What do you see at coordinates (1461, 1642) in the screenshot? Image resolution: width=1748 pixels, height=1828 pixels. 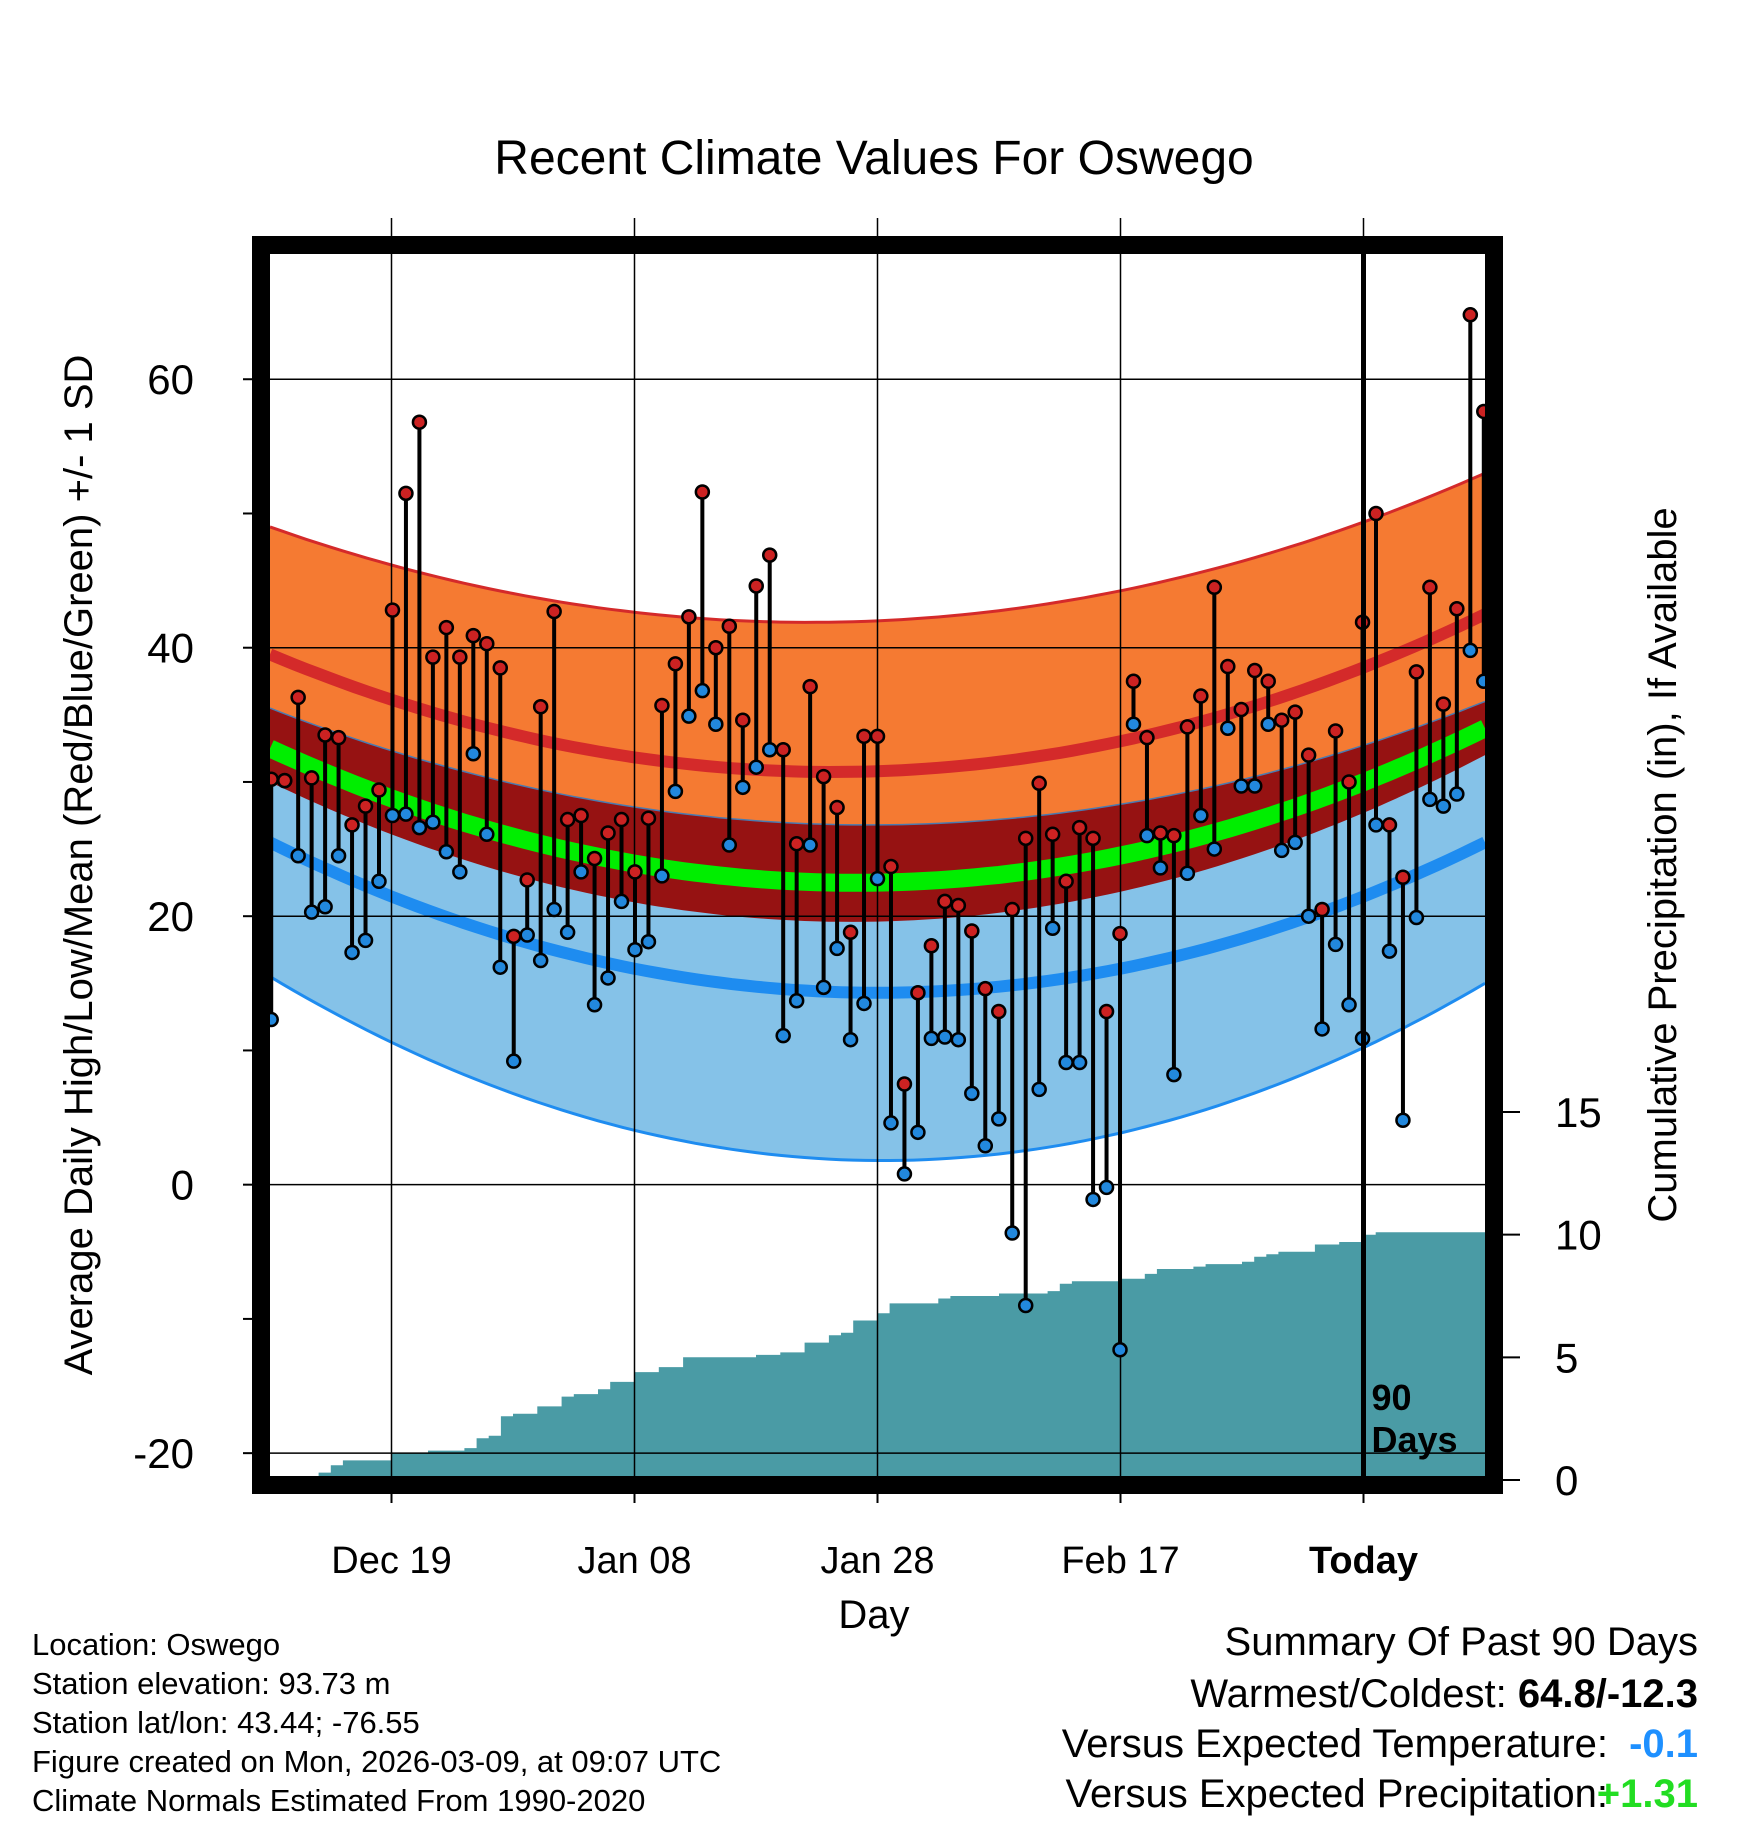 I see `summary-heading: Summary Of Past 90 Days` at bounding box center [1461, 1642].